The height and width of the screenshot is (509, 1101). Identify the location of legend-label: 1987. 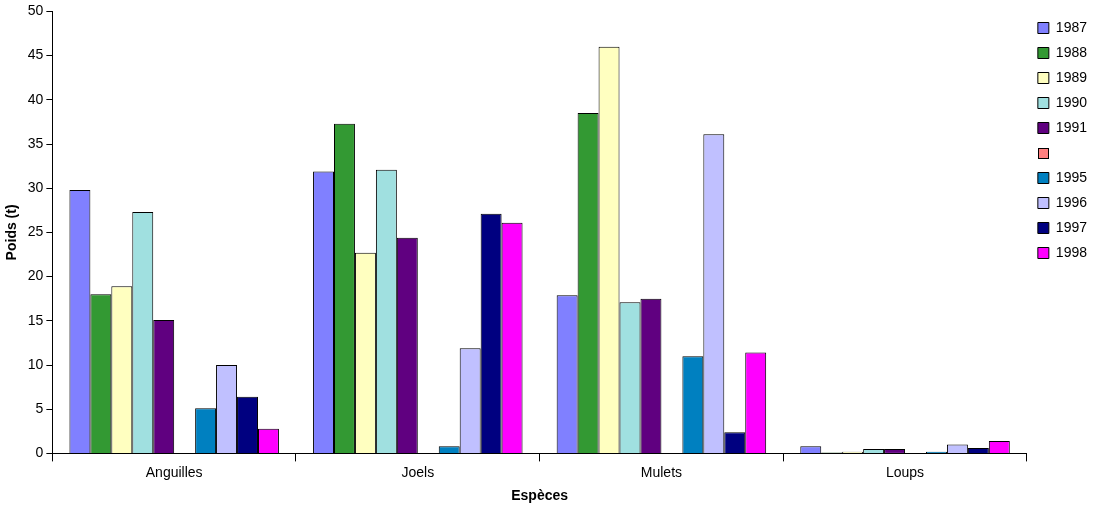
(1071, 26).